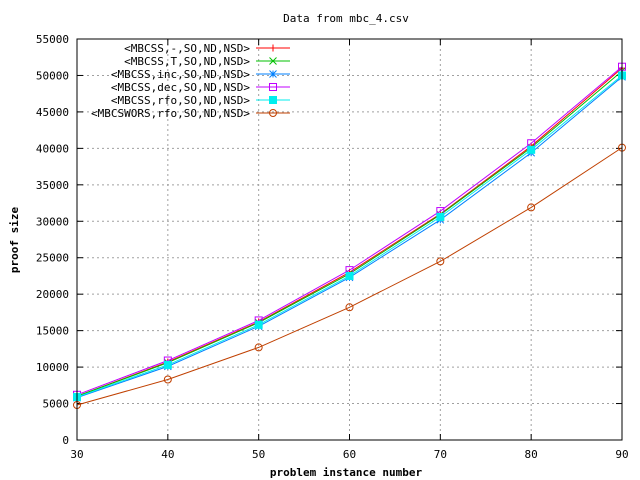 The image size is (640, 480). Describe the element at coordinates (52, 367) in the screenshot. I see `y-tick-label: 10000` at that location.